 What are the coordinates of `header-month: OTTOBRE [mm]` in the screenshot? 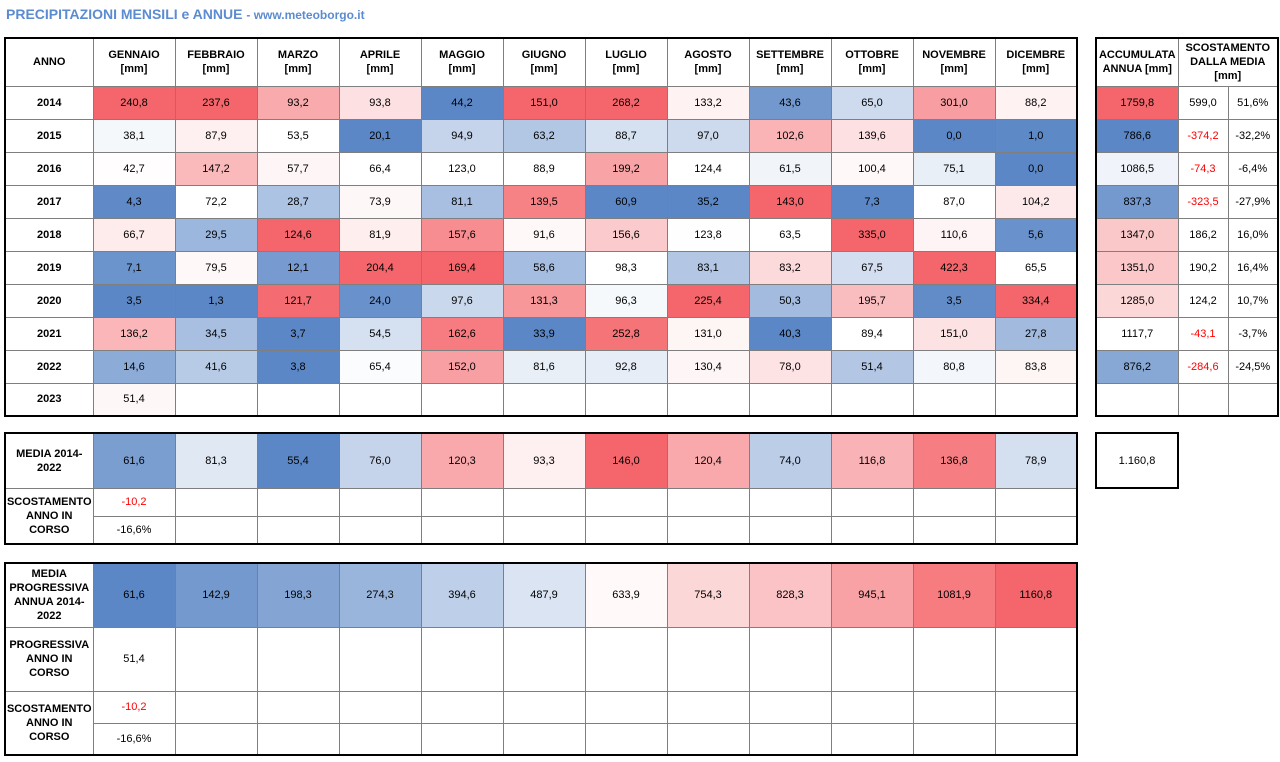 It's located at (872, 62).